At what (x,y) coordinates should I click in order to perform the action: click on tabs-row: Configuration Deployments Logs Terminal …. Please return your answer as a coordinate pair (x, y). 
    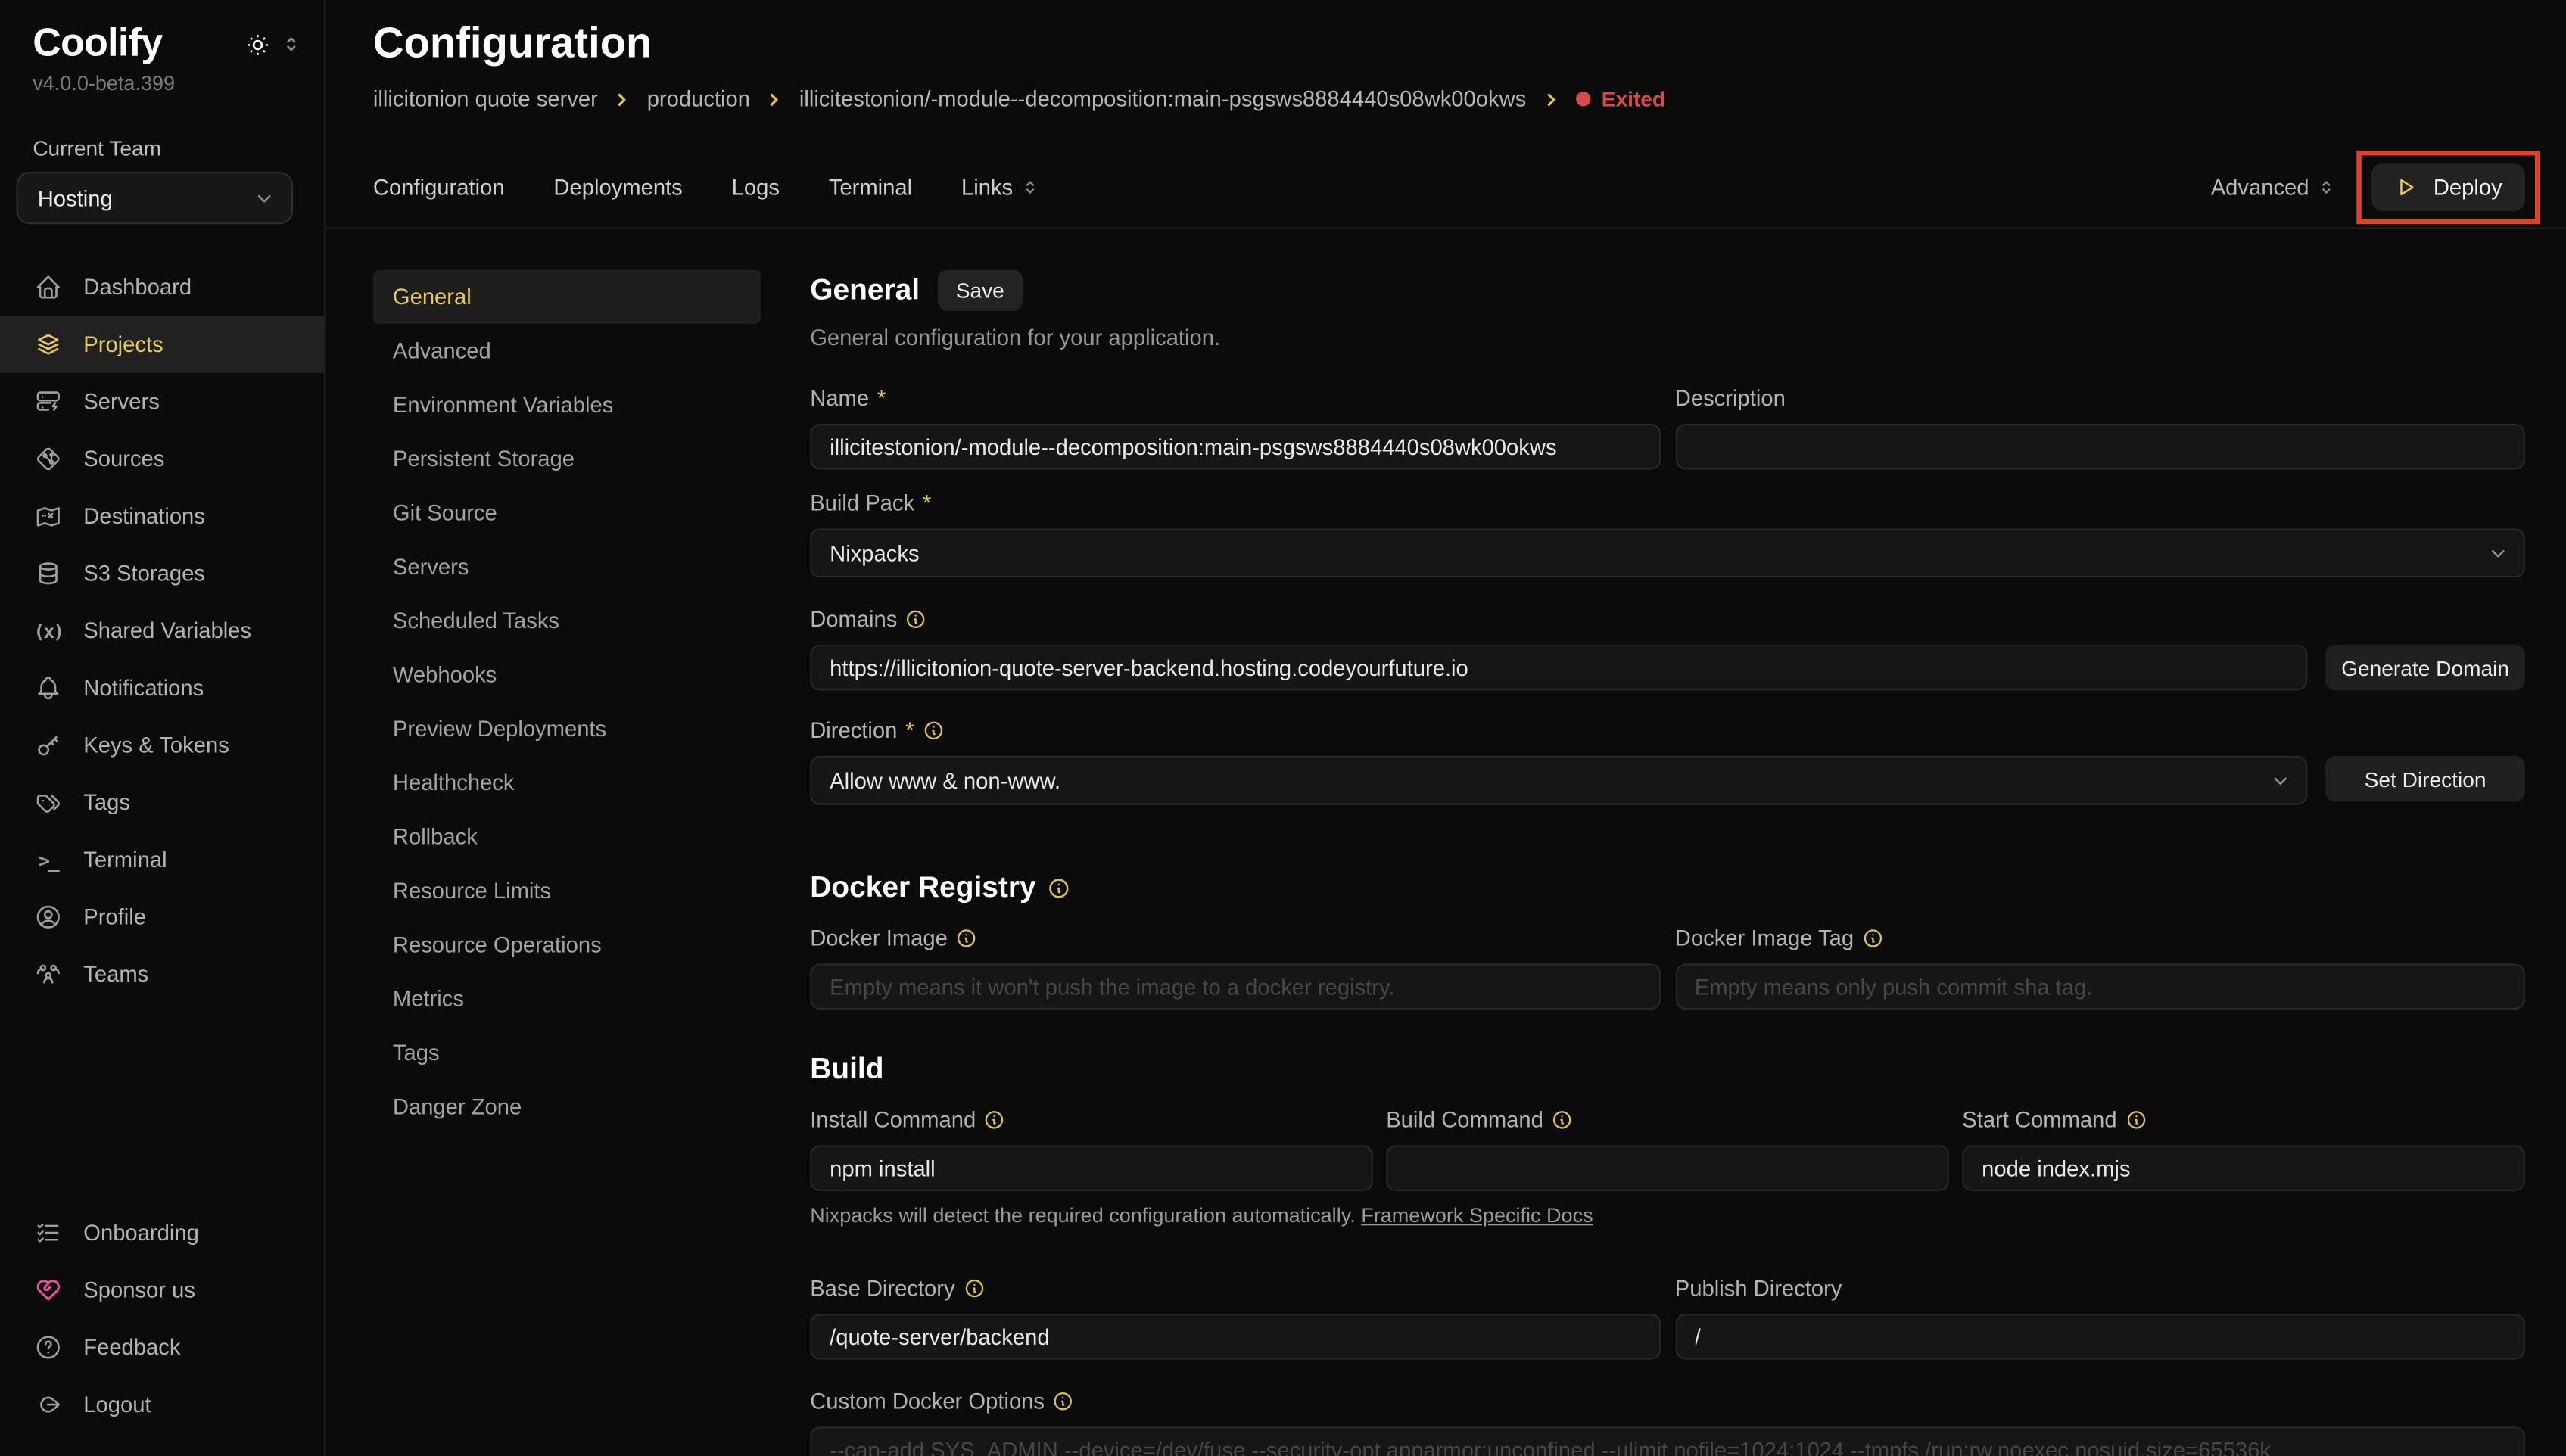
    Looking at the image, I should click on (1445, 189).